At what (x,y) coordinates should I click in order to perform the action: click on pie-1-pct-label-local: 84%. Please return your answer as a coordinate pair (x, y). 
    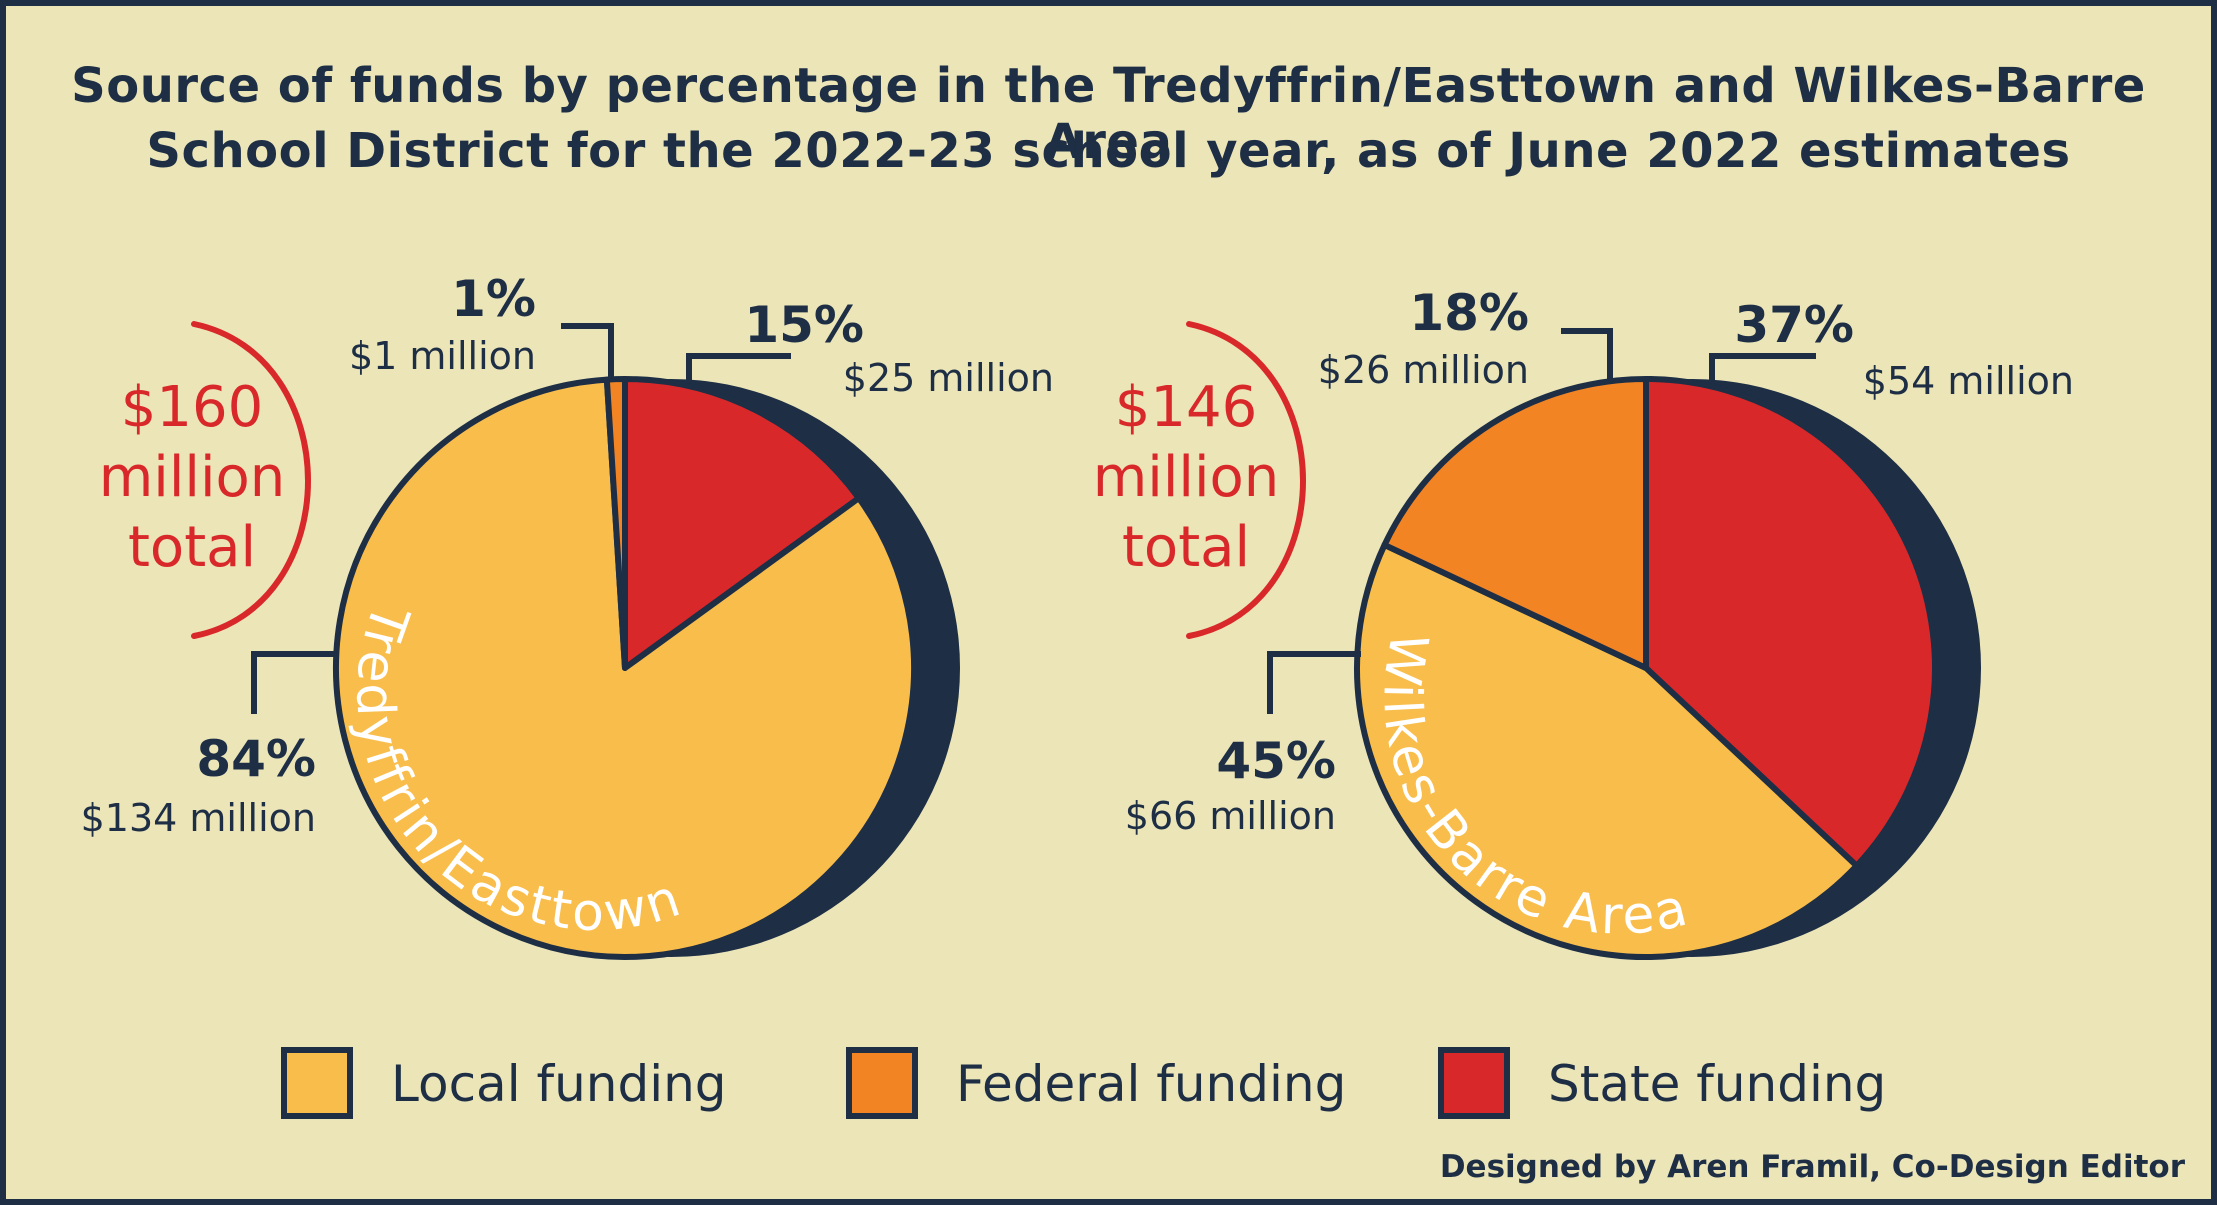
    Looking at the image, I should click on (256, 759).